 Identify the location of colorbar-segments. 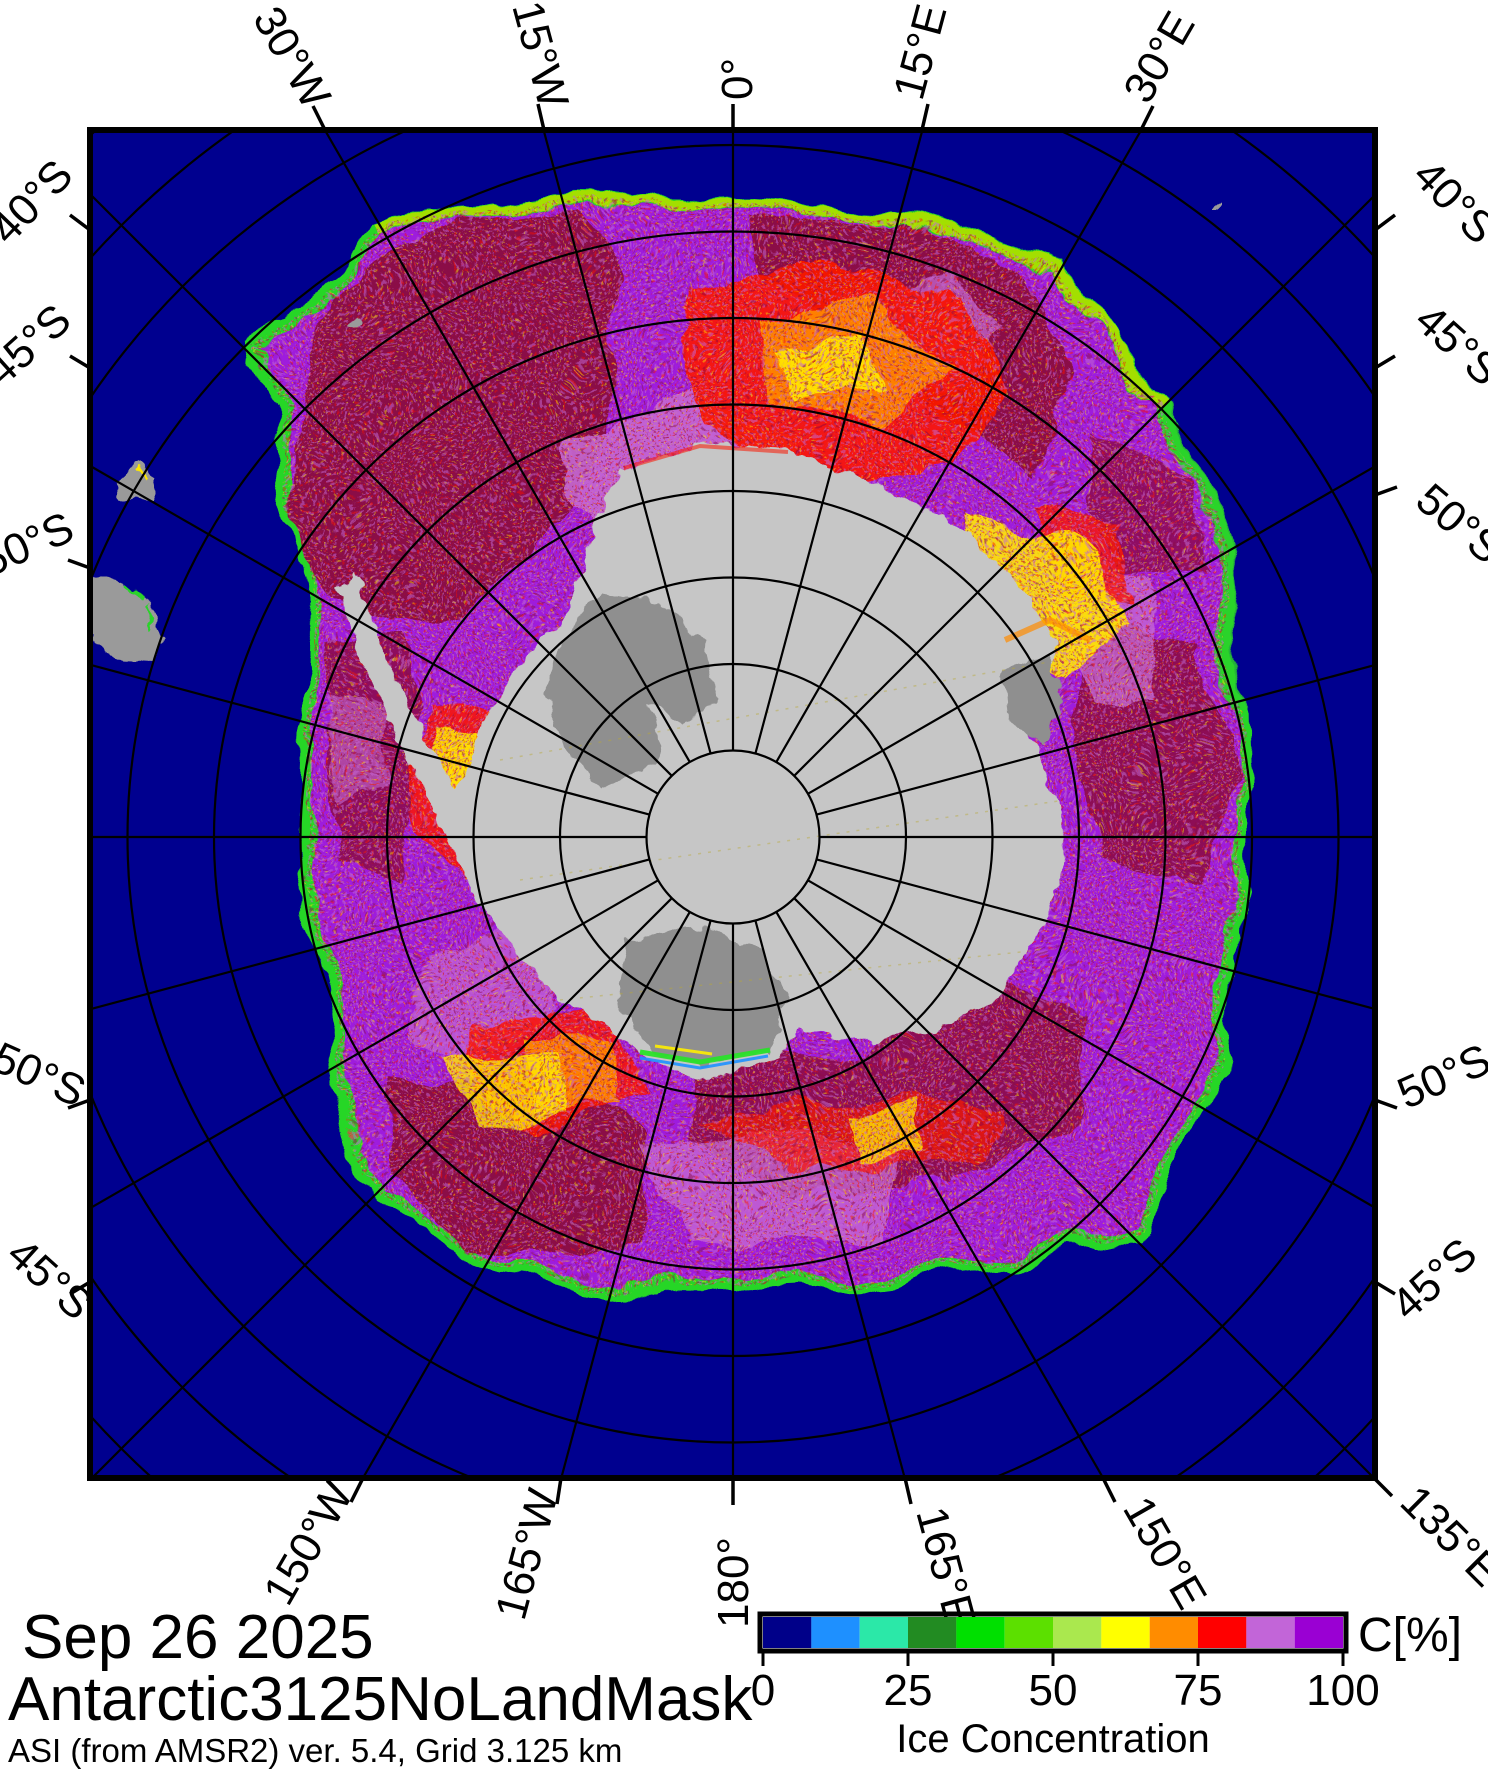
(1053, 1632).